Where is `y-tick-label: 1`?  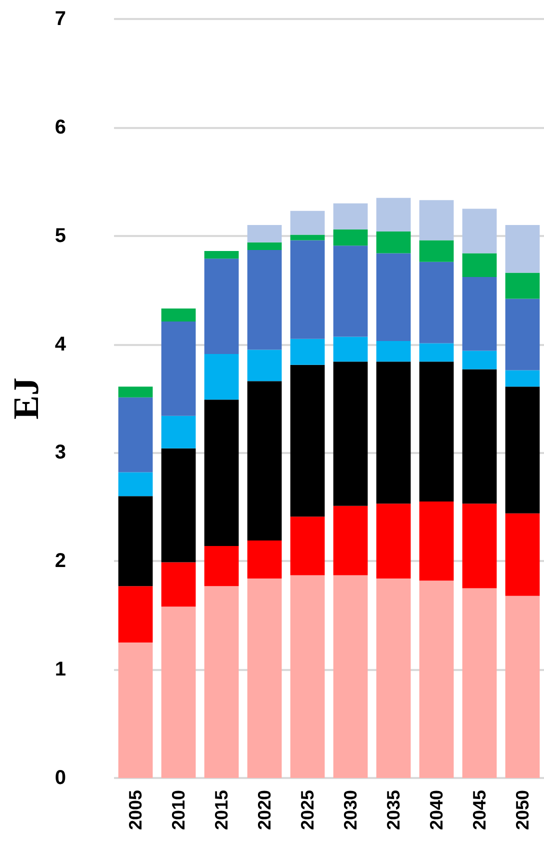
y-tick-label: 1 is located at coordinates (60, 669).